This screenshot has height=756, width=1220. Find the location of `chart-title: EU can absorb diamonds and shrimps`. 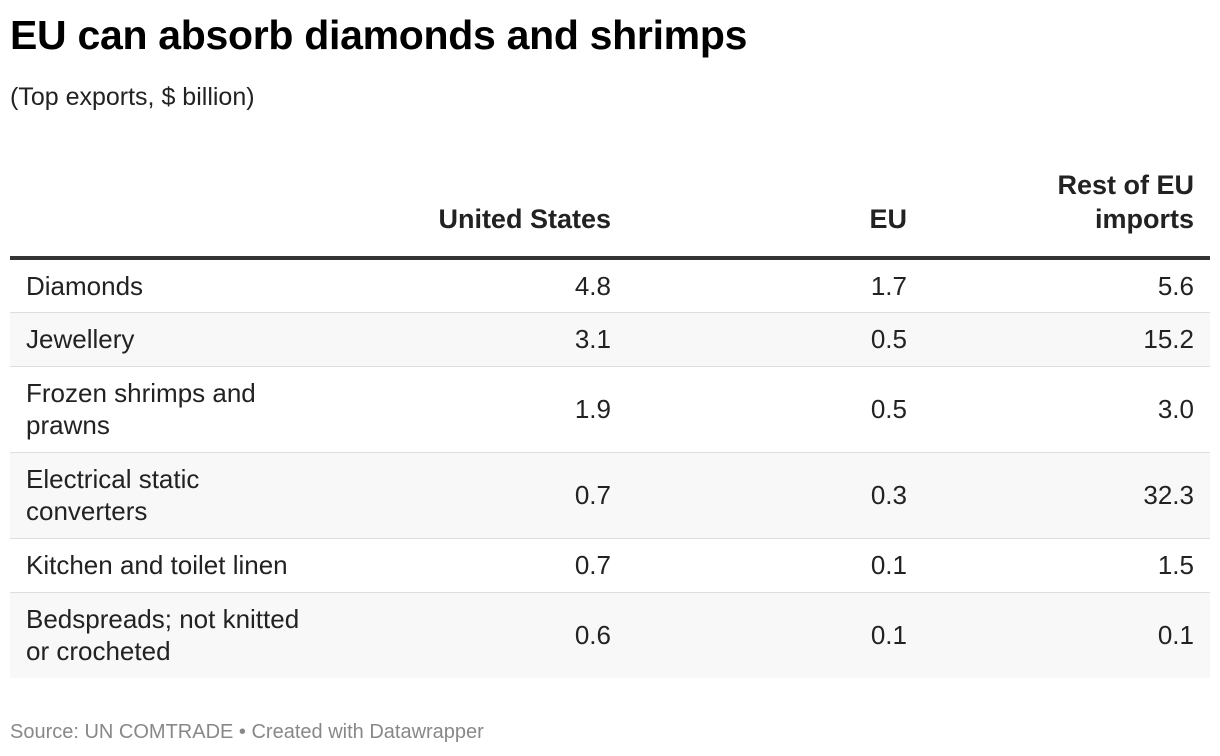

chart-title: EU can absorb diamonds and shrimps is located at coordinates (379, 35).